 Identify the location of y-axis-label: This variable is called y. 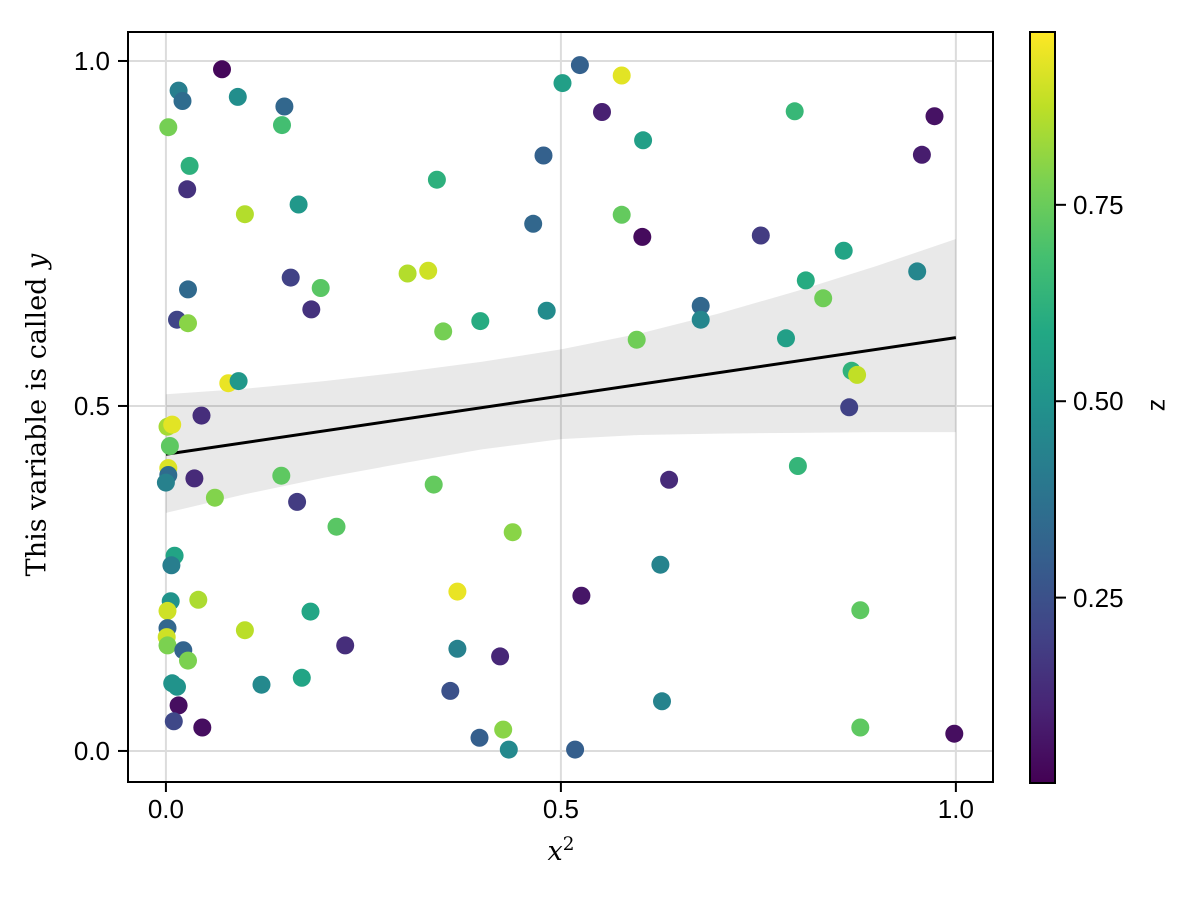
(37, 415).